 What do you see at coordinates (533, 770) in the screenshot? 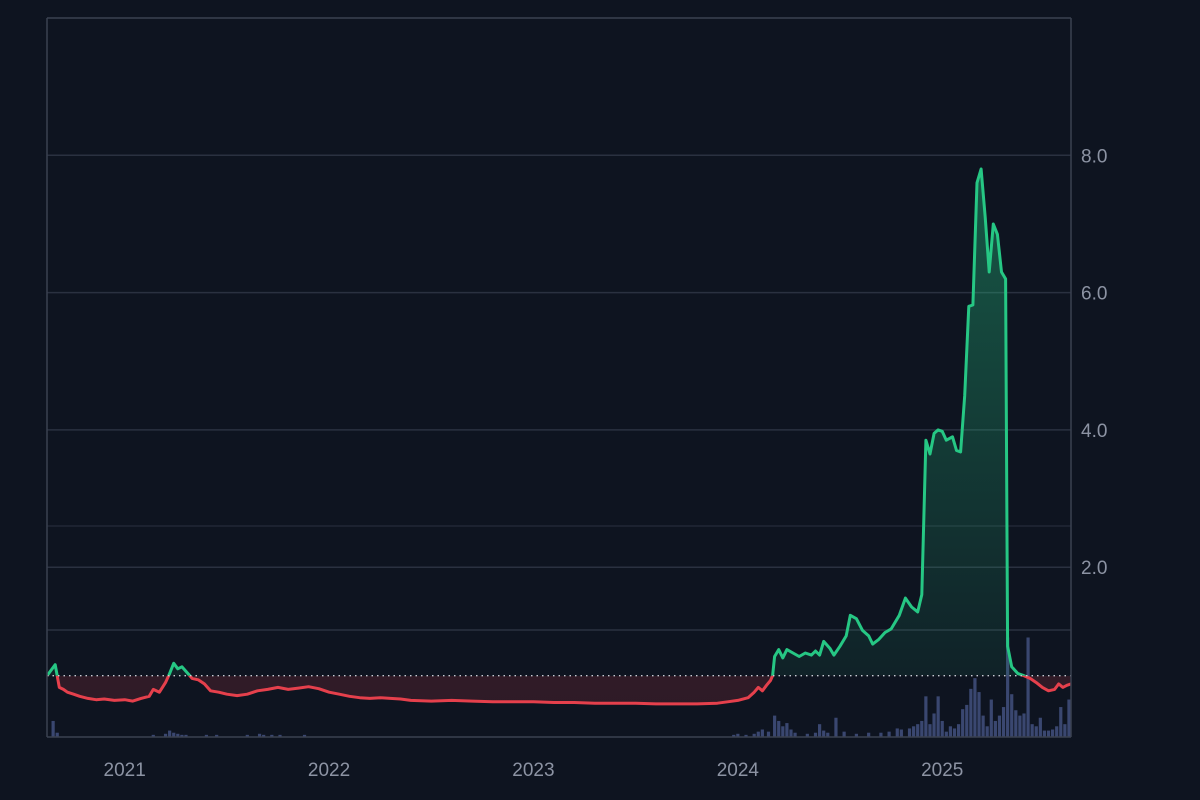
I see `x-tick-label: 2023` at bounding box center [533, 770].